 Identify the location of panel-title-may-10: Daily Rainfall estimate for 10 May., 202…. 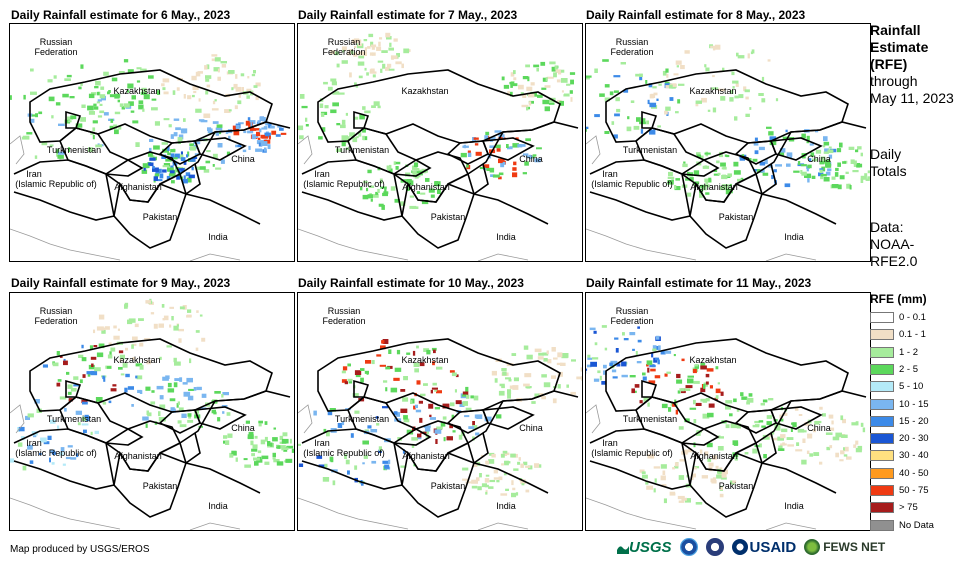
(411, 283).